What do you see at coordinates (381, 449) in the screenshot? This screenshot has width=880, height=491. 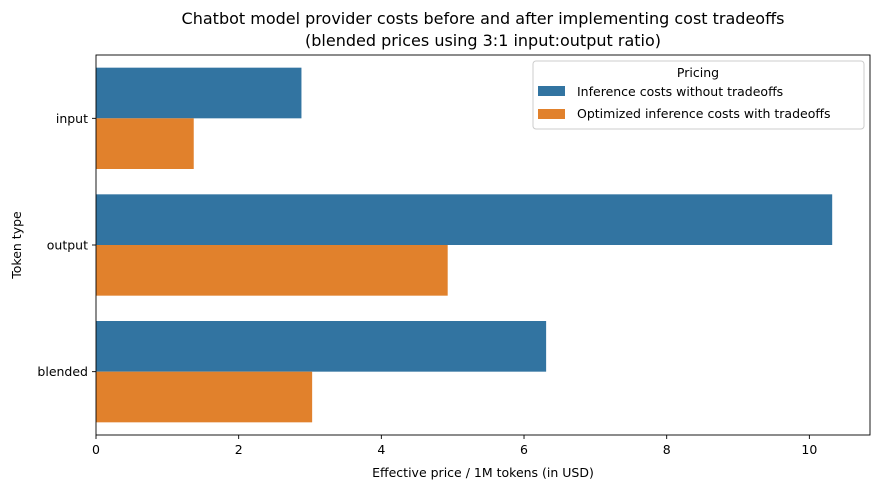 I see `x-tick-label: 4` at bounding box center [381, 449].